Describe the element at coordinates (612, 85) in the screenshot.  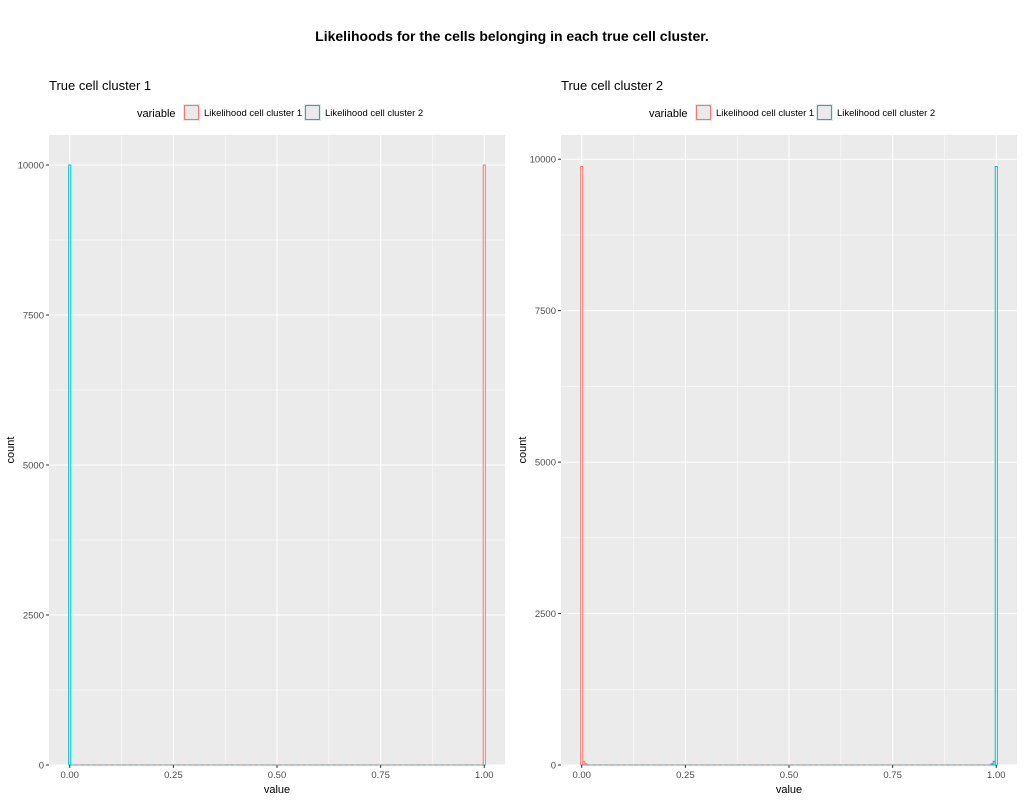
I see `panel-title: True cell cluster 2` at that location.